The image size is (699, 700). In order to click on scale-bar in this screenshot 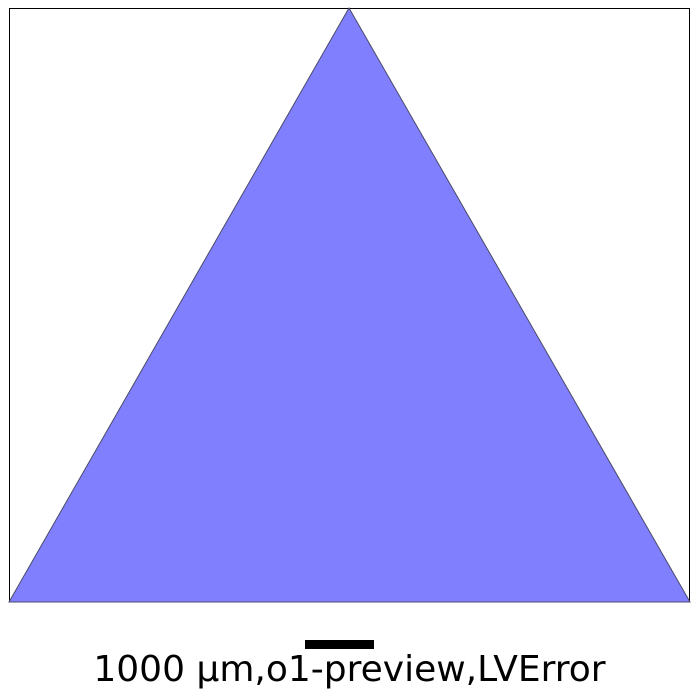, I will do `click(339, 644)`.